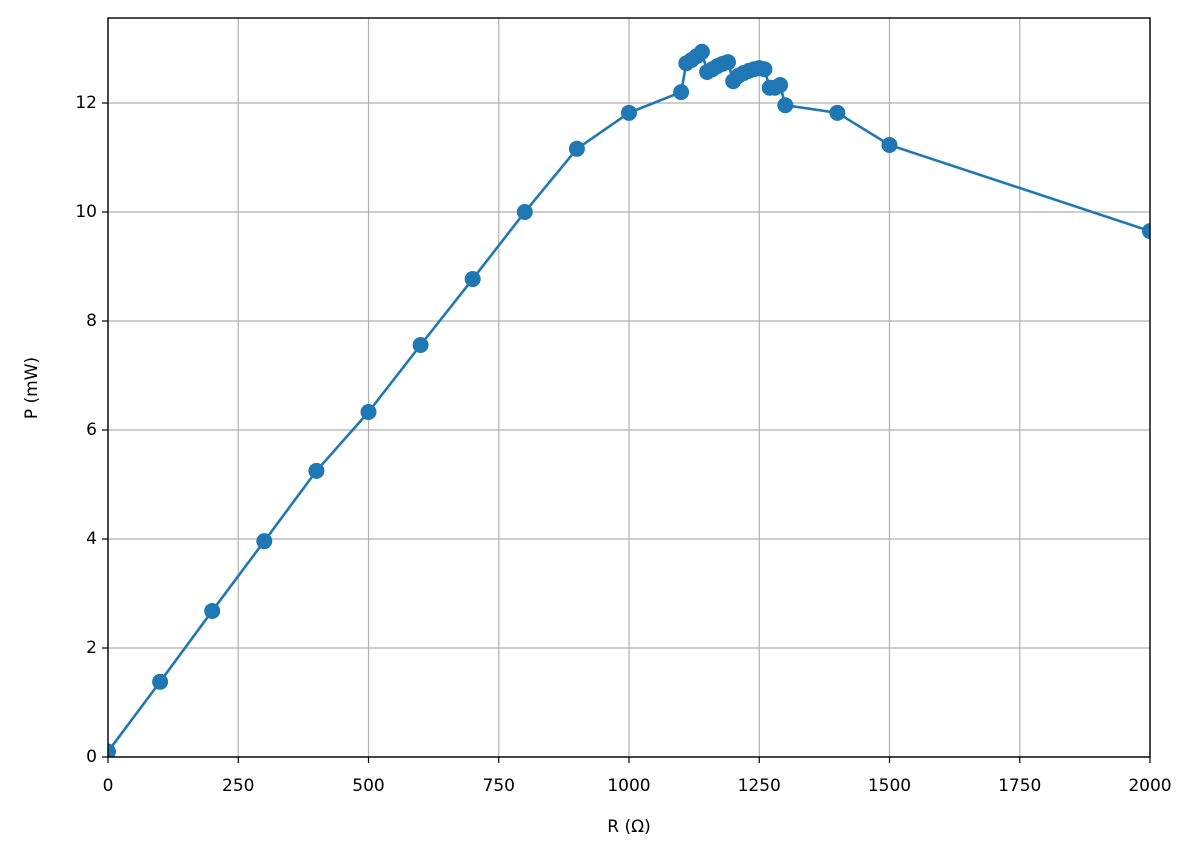 This screenshot has width=1203, height=858. I want to click on y-tick-label: 0, so click(91, 757).